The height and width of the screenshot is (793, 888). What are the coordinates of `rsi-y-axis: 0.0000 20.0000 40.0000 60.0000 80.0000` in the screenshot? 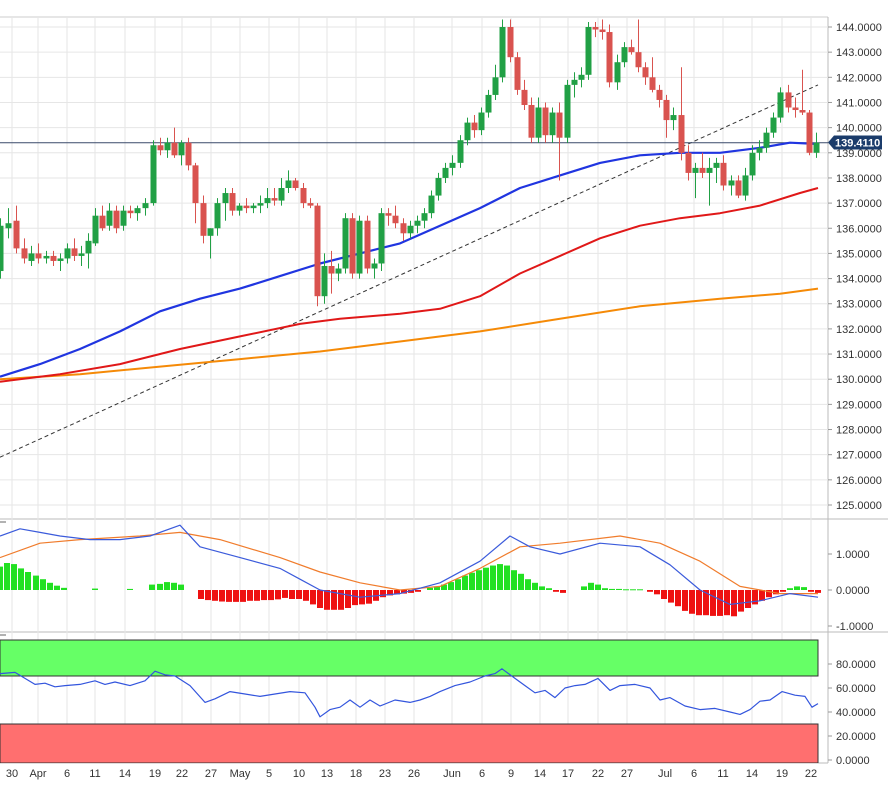 It's located at (852, 713).